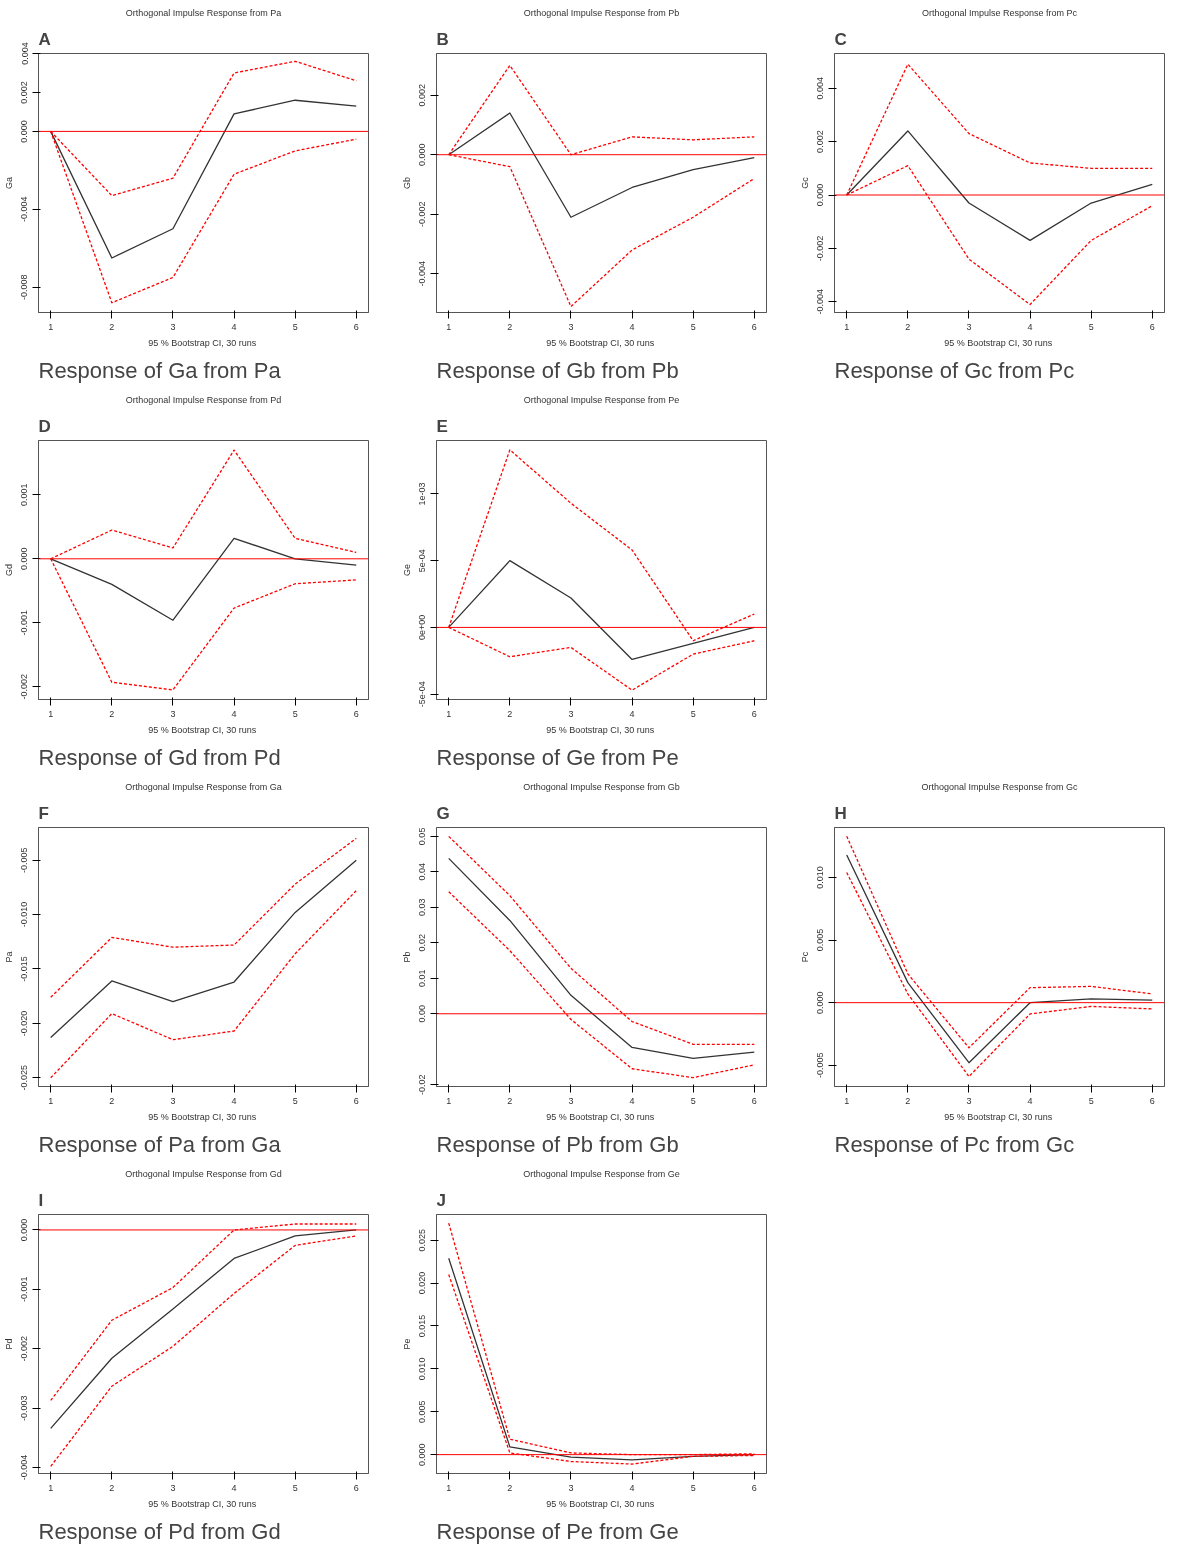 This screenshot has width=1196, height=1550. What do you see at coordinates (24, 53) in the screenshot?
I see `y-tick-label: 0.004` at bounding box center [24, 53].